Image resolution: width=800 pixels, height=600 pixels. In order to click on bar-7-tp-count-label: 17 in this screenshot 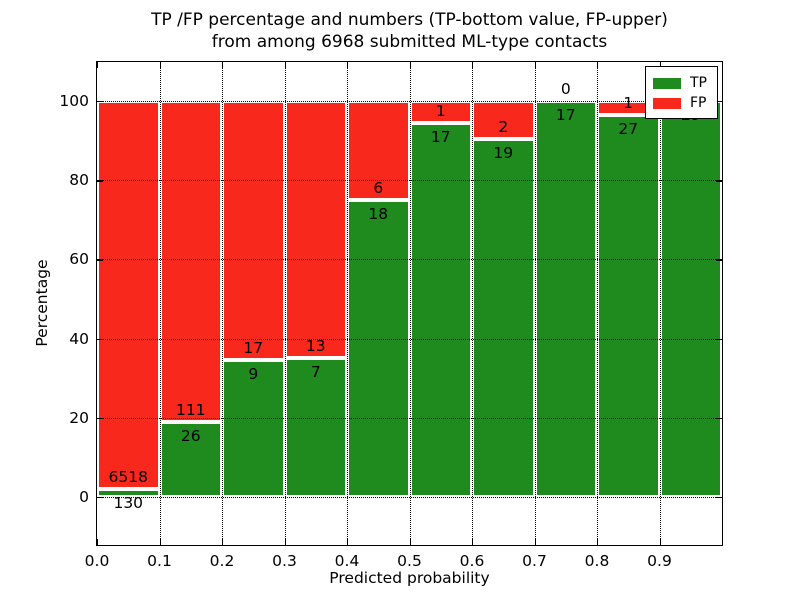, I will do `click(565, 115)`.